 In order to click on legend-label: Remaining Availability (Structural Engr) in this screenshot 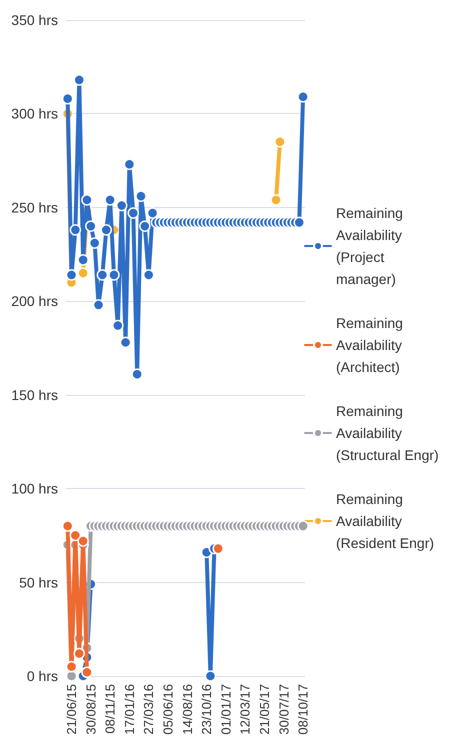, I will do `click(387, 433)`.